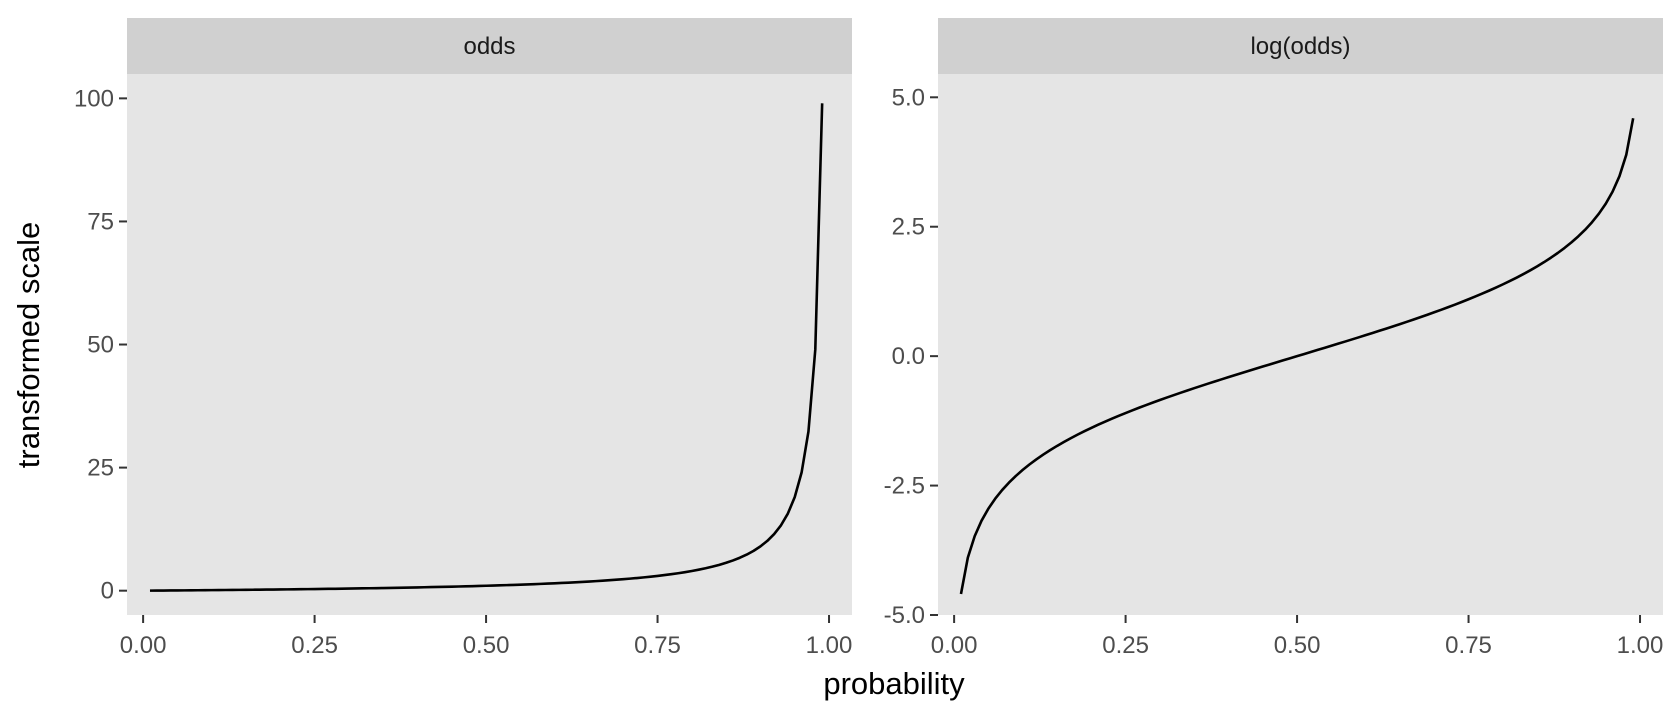 This screenshot has width=1680, height=720. I want to click on facet-strip-label: odds, so click(489, 46).